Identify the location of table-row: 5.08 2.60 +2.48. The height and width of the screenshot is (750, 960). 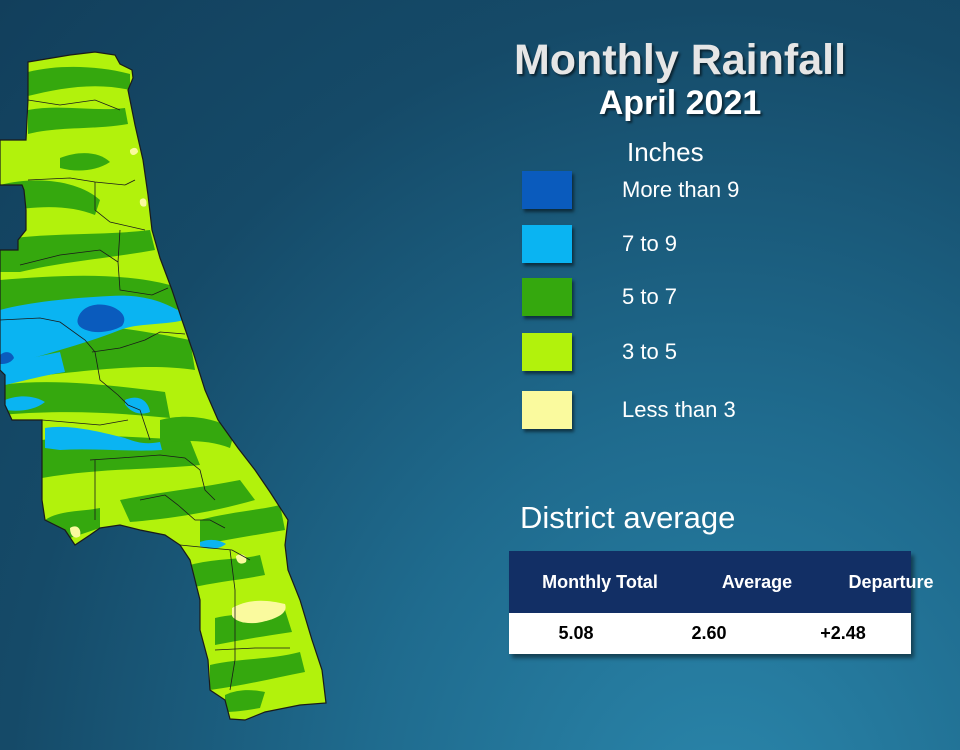
(710, 633).